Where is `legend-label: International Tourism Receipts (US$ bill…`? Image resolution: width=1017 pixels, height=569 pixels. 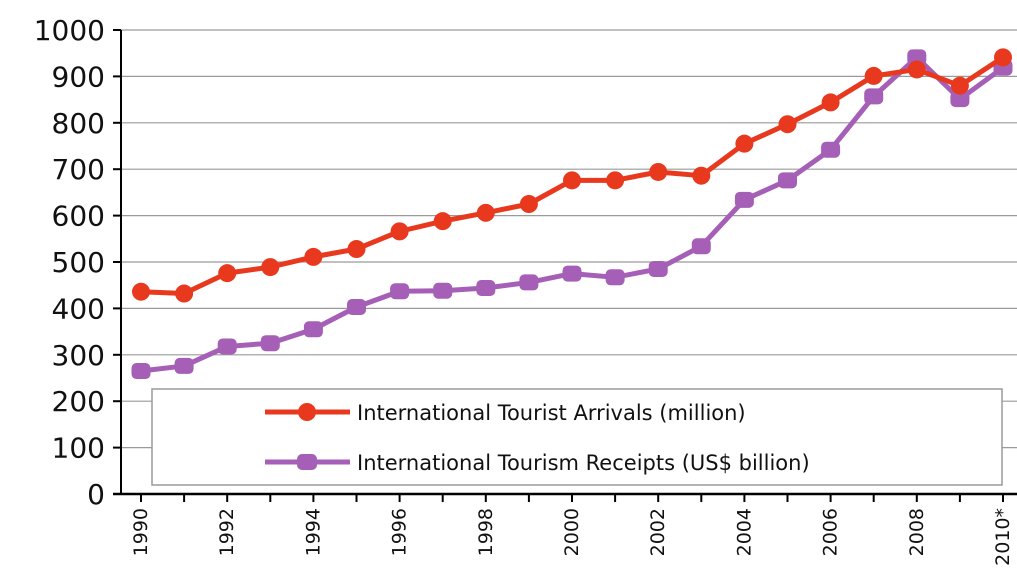 legend-label: International Tourism Receipts (US$ bill… is located at coordinates (583, 463).